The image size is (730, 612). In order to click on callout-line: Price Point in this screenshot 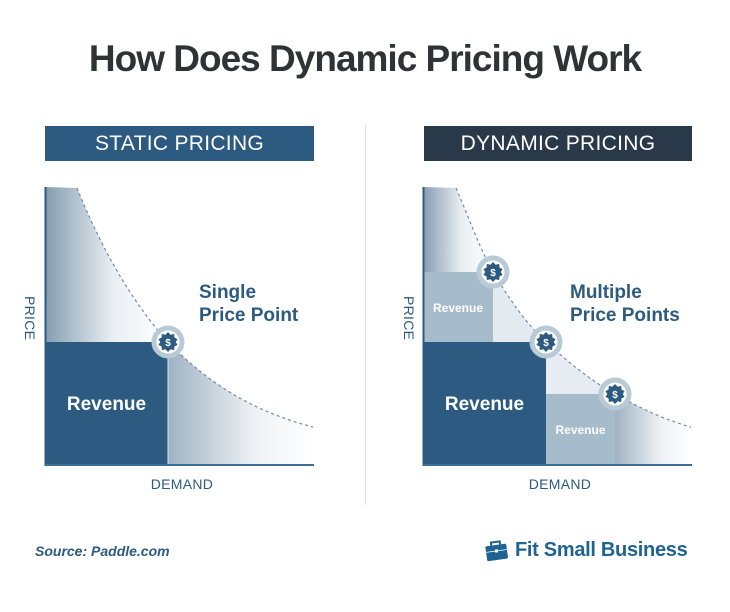, I will do `click(249, 315)`.